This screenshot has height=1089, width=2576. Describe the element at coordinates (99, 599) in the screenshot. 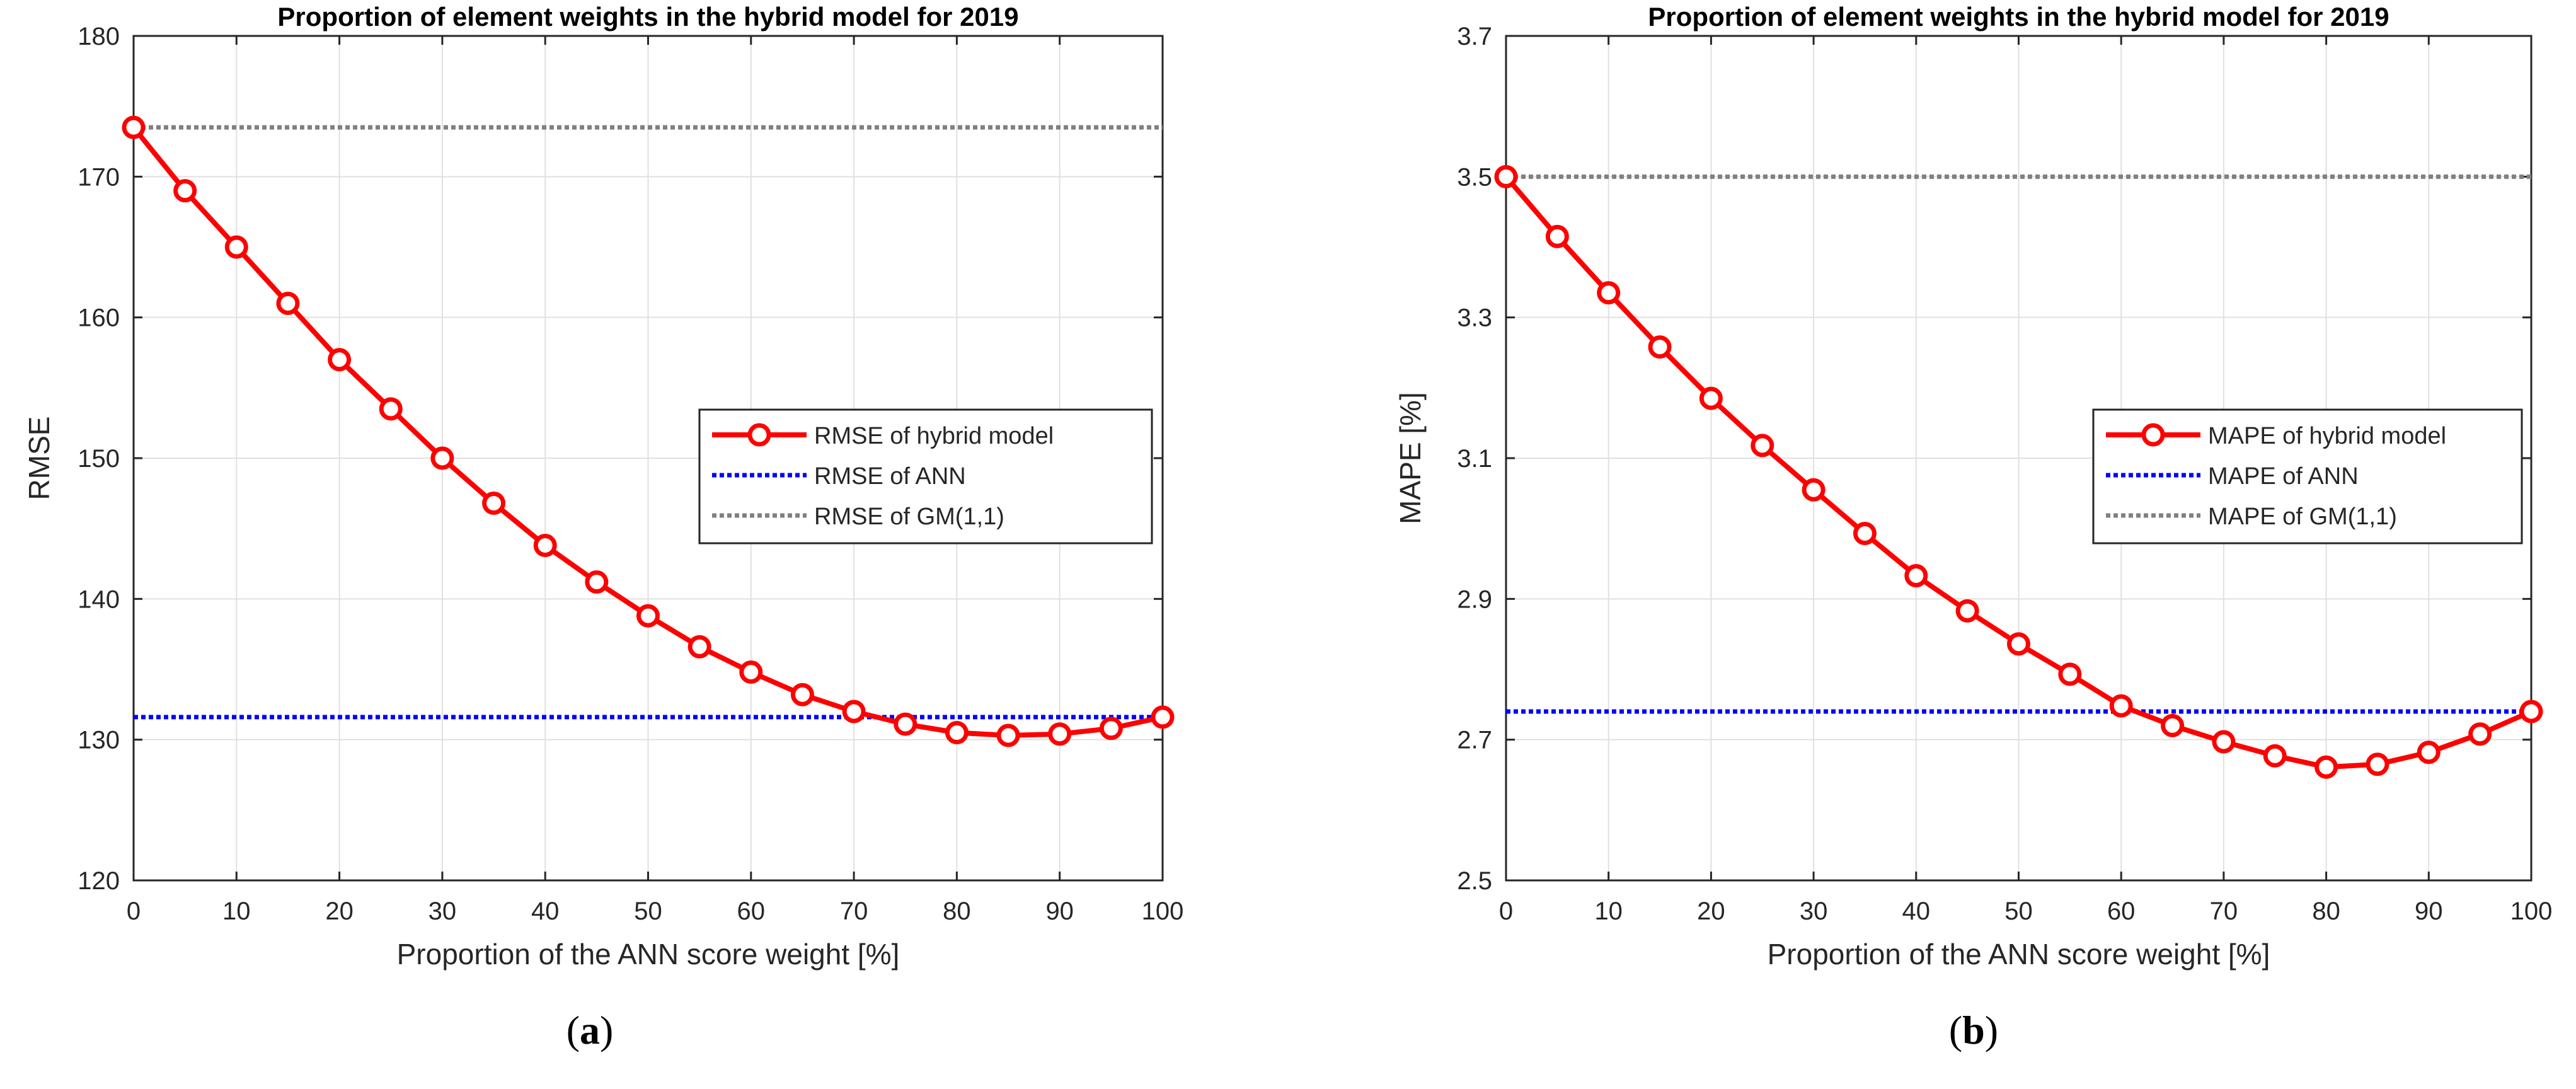

I see `y-tick-label: 140` at that location.